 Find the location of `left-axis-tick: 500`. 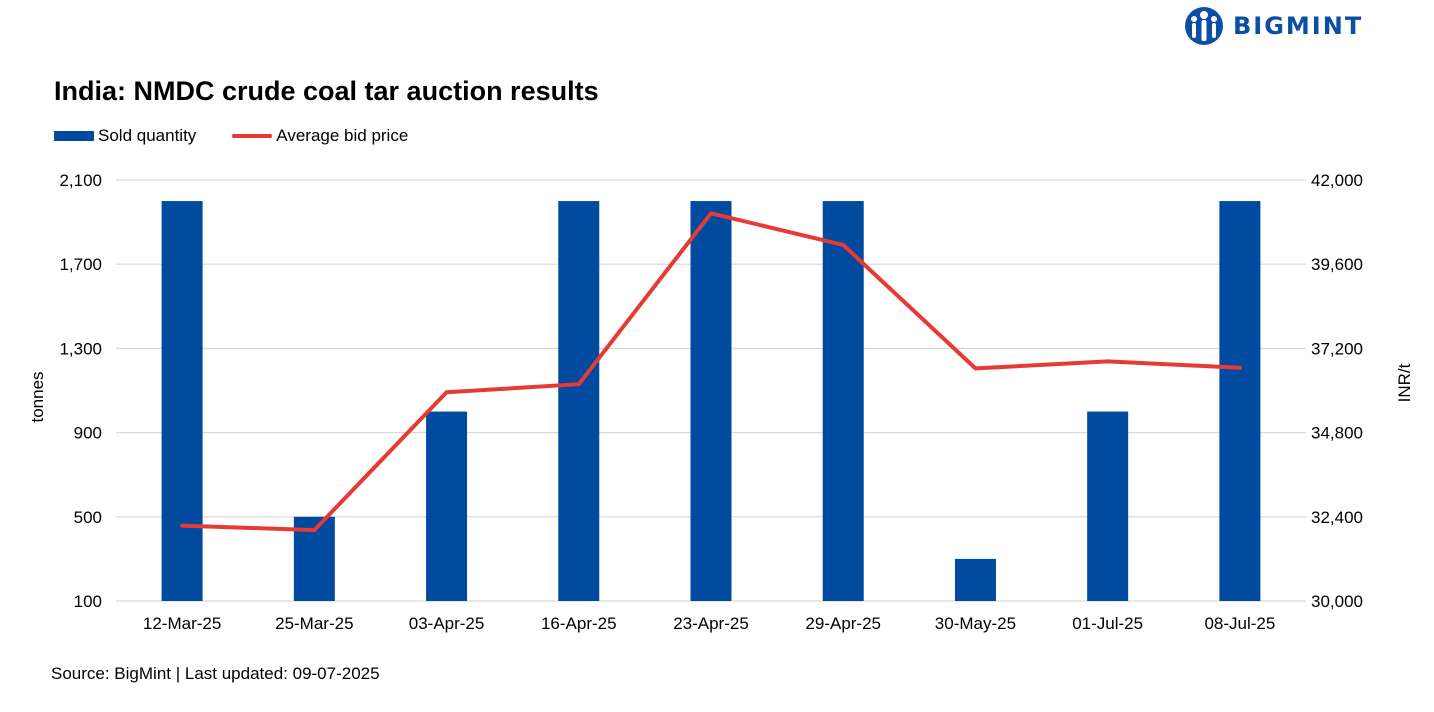

left-axis-tick: 500 is located at coordinates (88, 517).